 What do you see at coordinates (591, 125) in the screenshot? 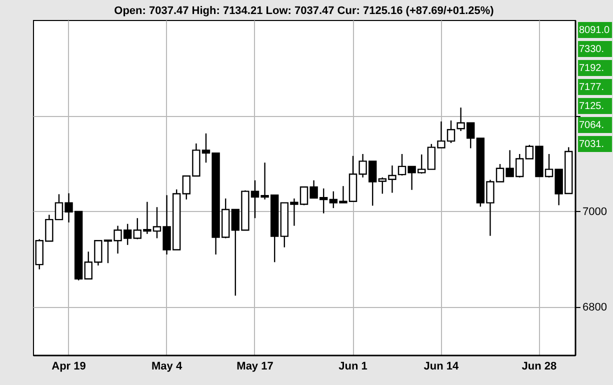
I see `text: 7064.` at bounding box center [591, 125].